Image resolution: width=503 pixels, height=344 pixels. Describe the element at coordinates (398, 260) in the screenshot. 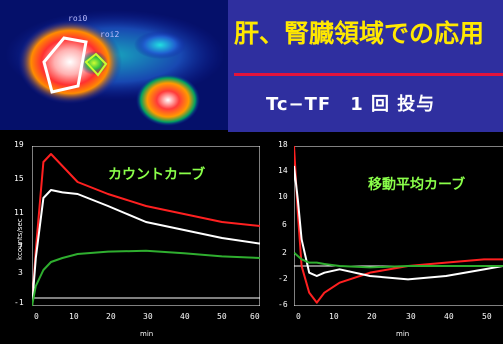

I see `chart2-green-curve` at that location.